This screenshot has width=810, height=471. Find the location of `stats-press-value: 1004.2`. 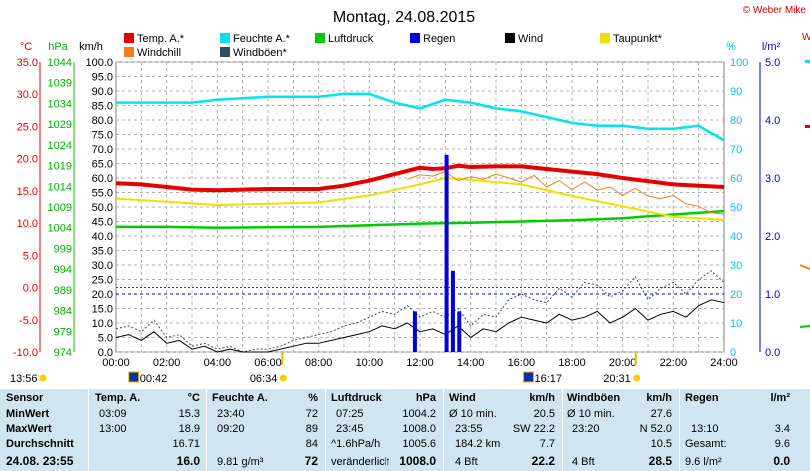

stats-press-value: 1004.2 is located at coordinates (419, 414).